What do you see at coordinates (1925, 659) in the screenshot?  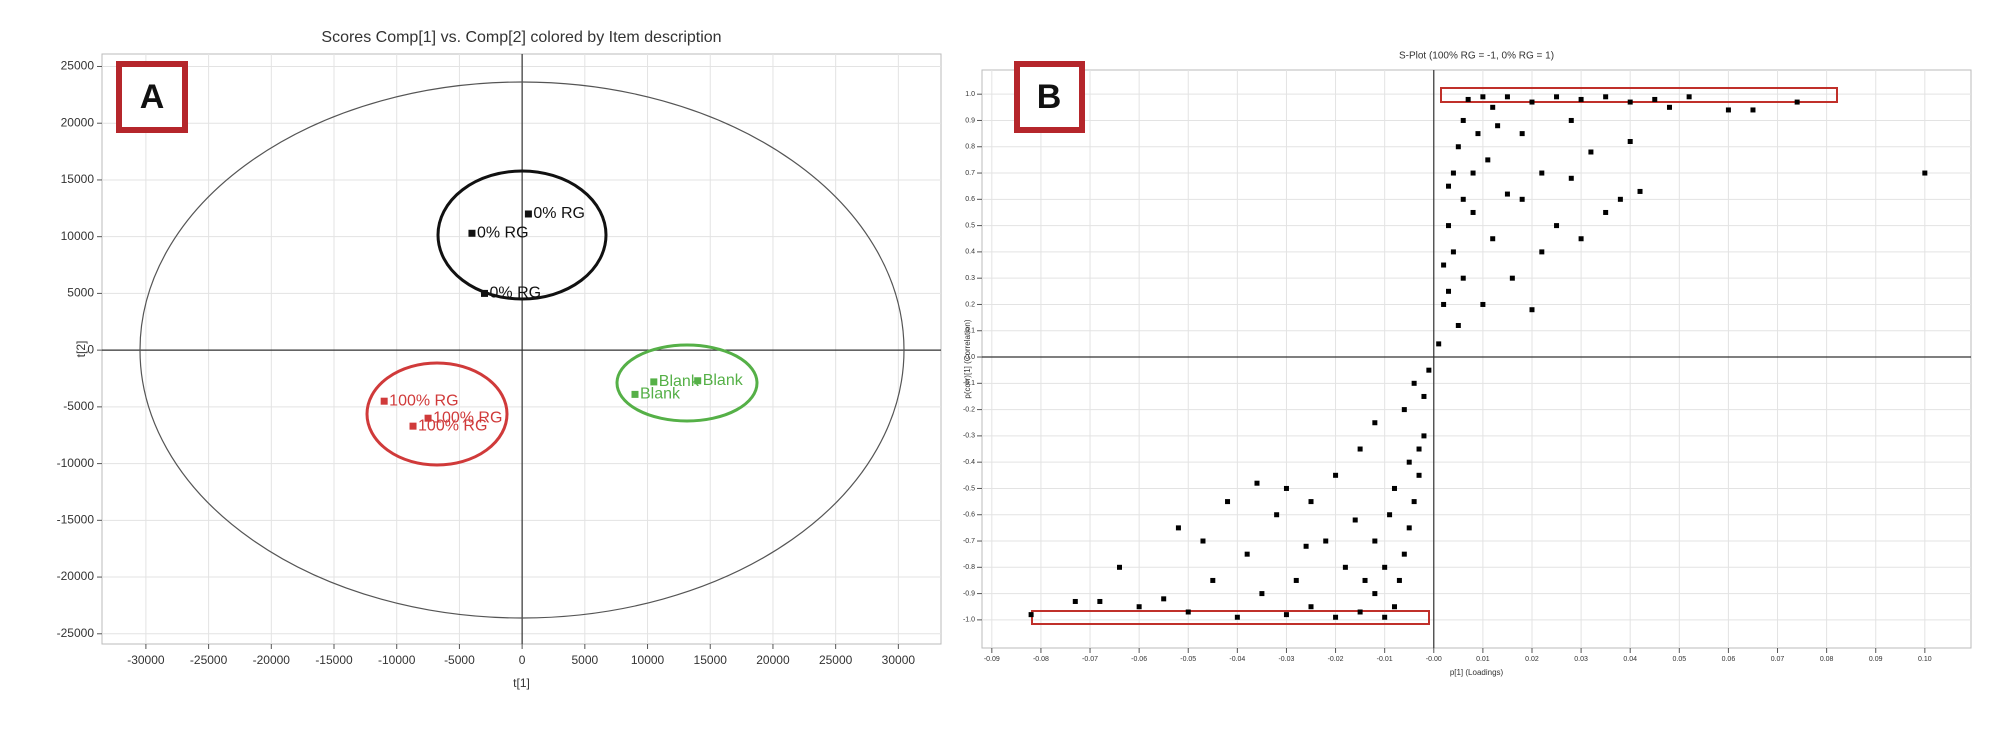 I see `x-tick-label: 0.10` at bounding box center [1925, 659].